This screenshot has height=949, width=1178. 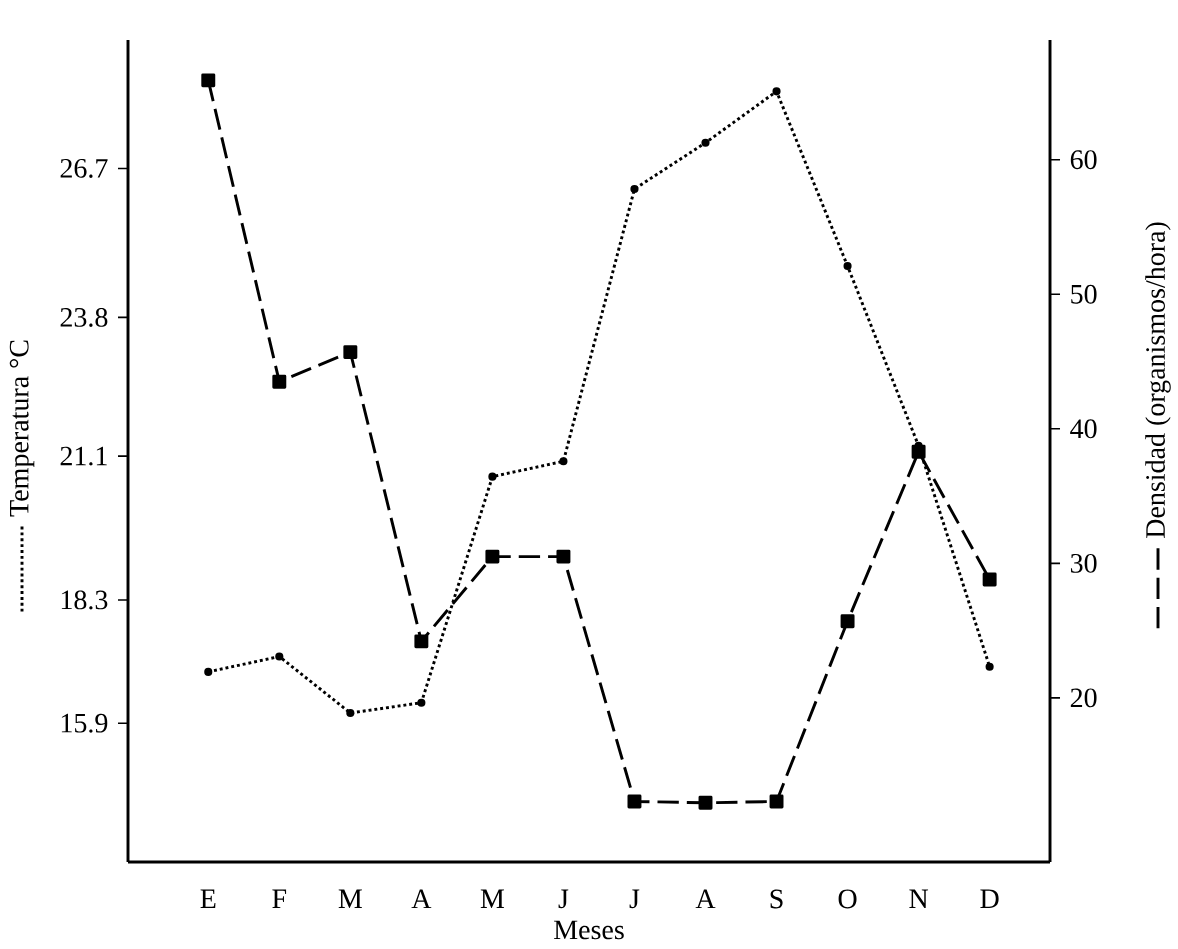 I want to click on y2-tick-label: 20, so click(x=1083, y=698).